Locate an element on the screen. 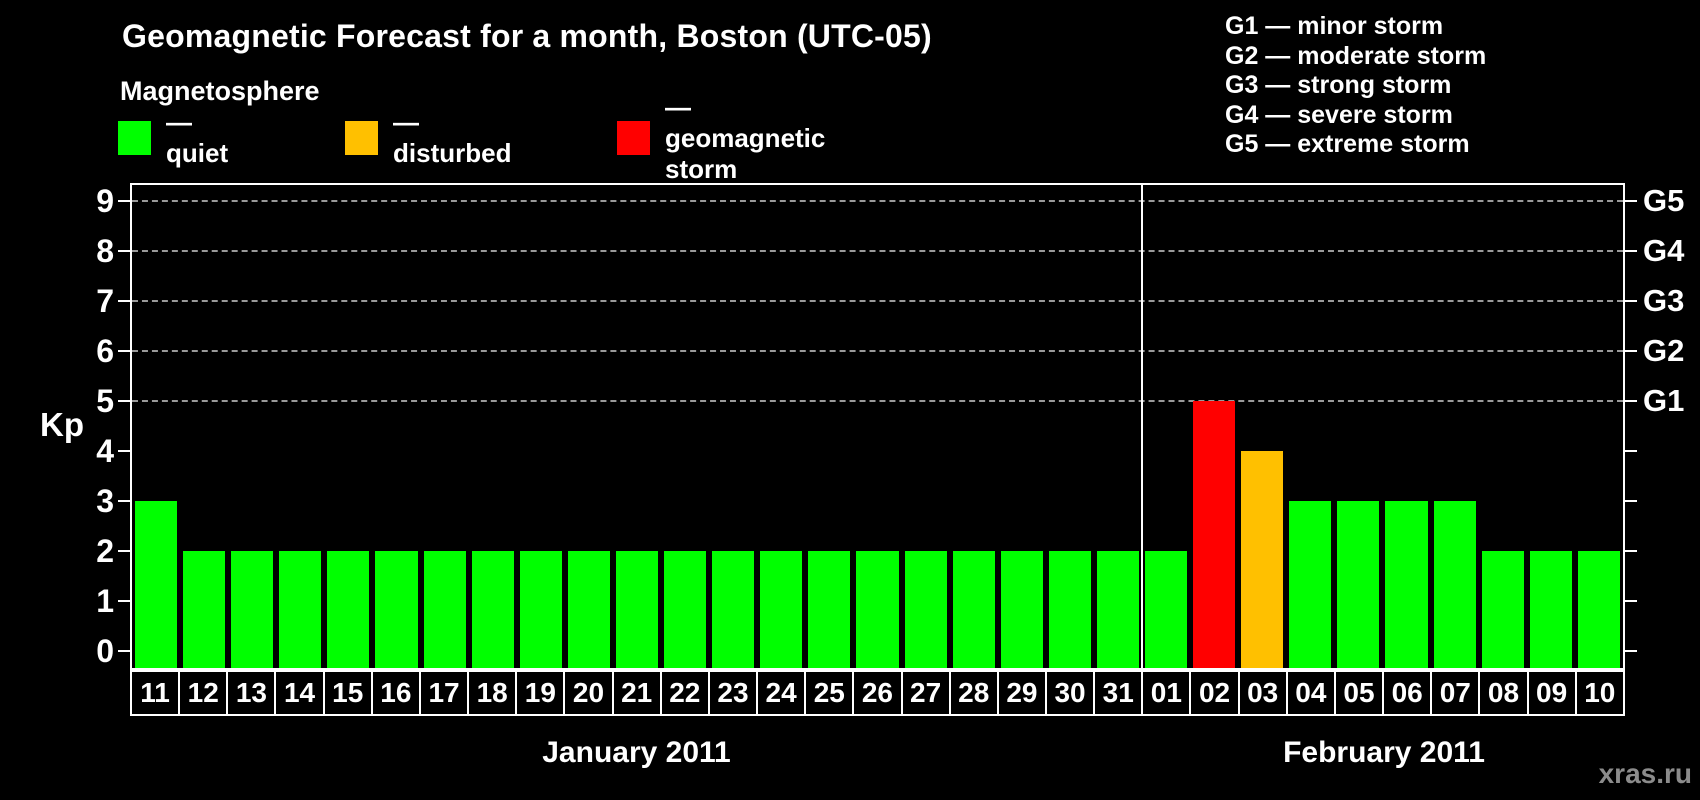 The image size is (1700, 800). g-tick-label-g1: G1 is located at coordinates (1664, 400).